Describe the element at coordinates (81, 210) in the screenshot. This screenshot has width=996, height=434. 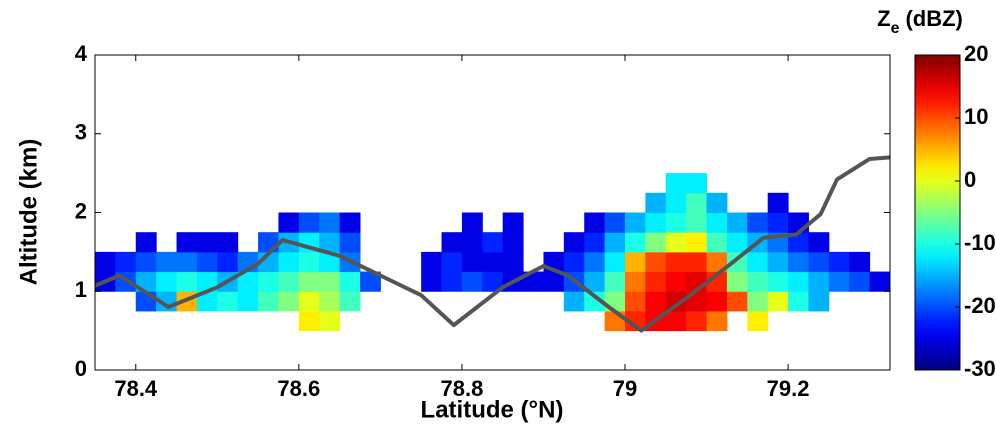
I see `y-tick-label: 2` at that location.